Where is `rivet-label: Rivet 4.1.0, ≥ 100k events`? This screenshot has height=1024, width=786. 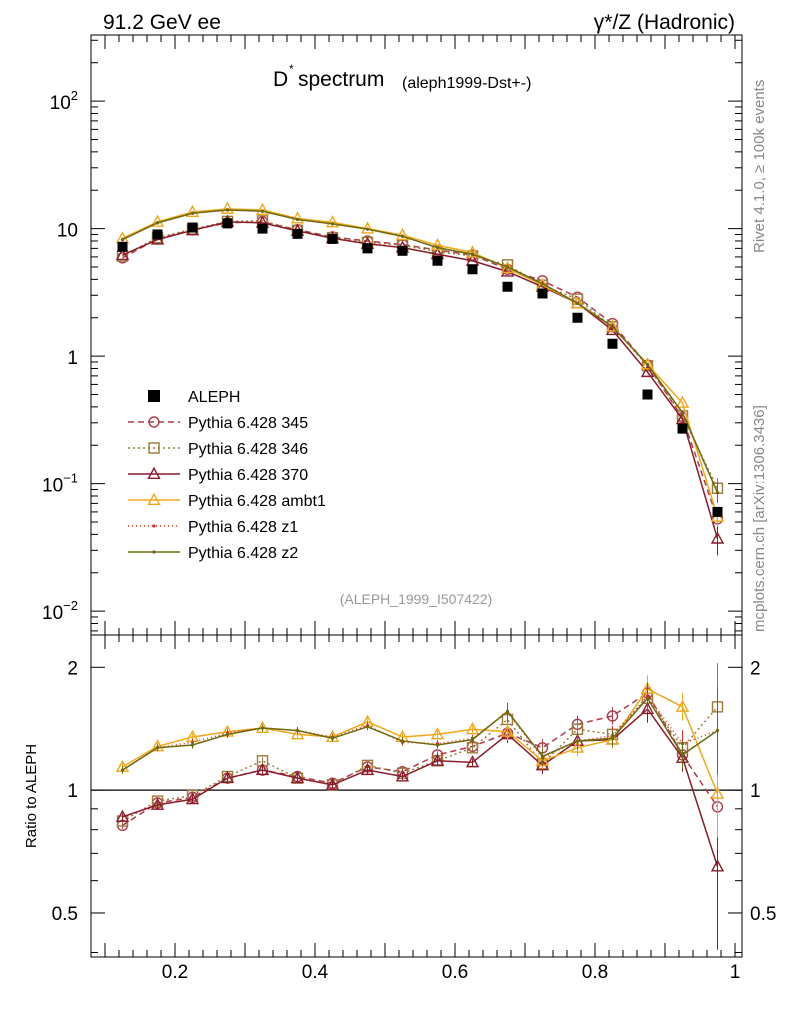 rivet-label: Rivet 4.1.0, ≥ 100k events is located at coordinates (759, 166).